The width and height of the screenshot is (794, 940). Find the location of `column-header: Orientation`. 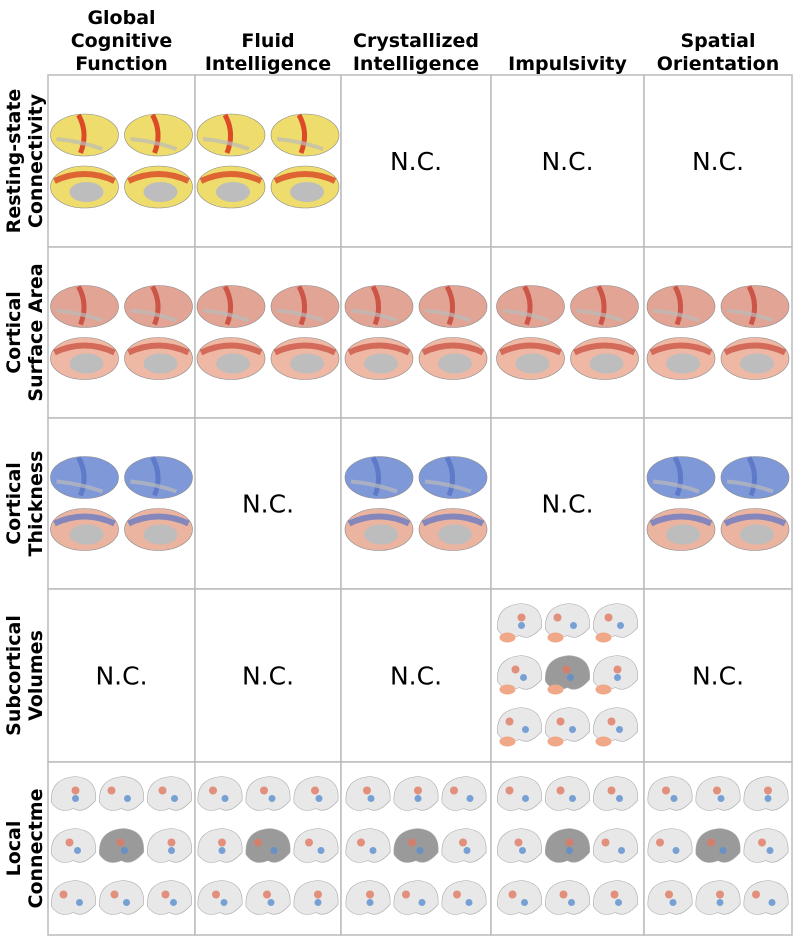

column-header: Orientation is located at coordinates (718, 64).